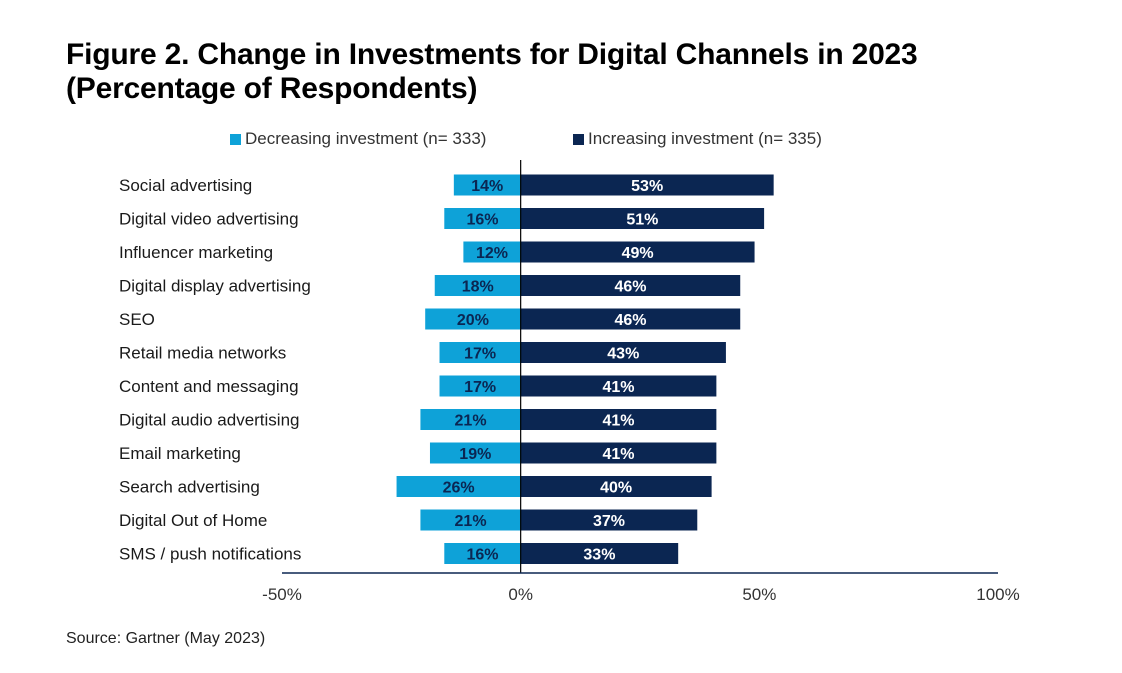  I want to click on data-label-decreasing: 20%, so click(473, 320).